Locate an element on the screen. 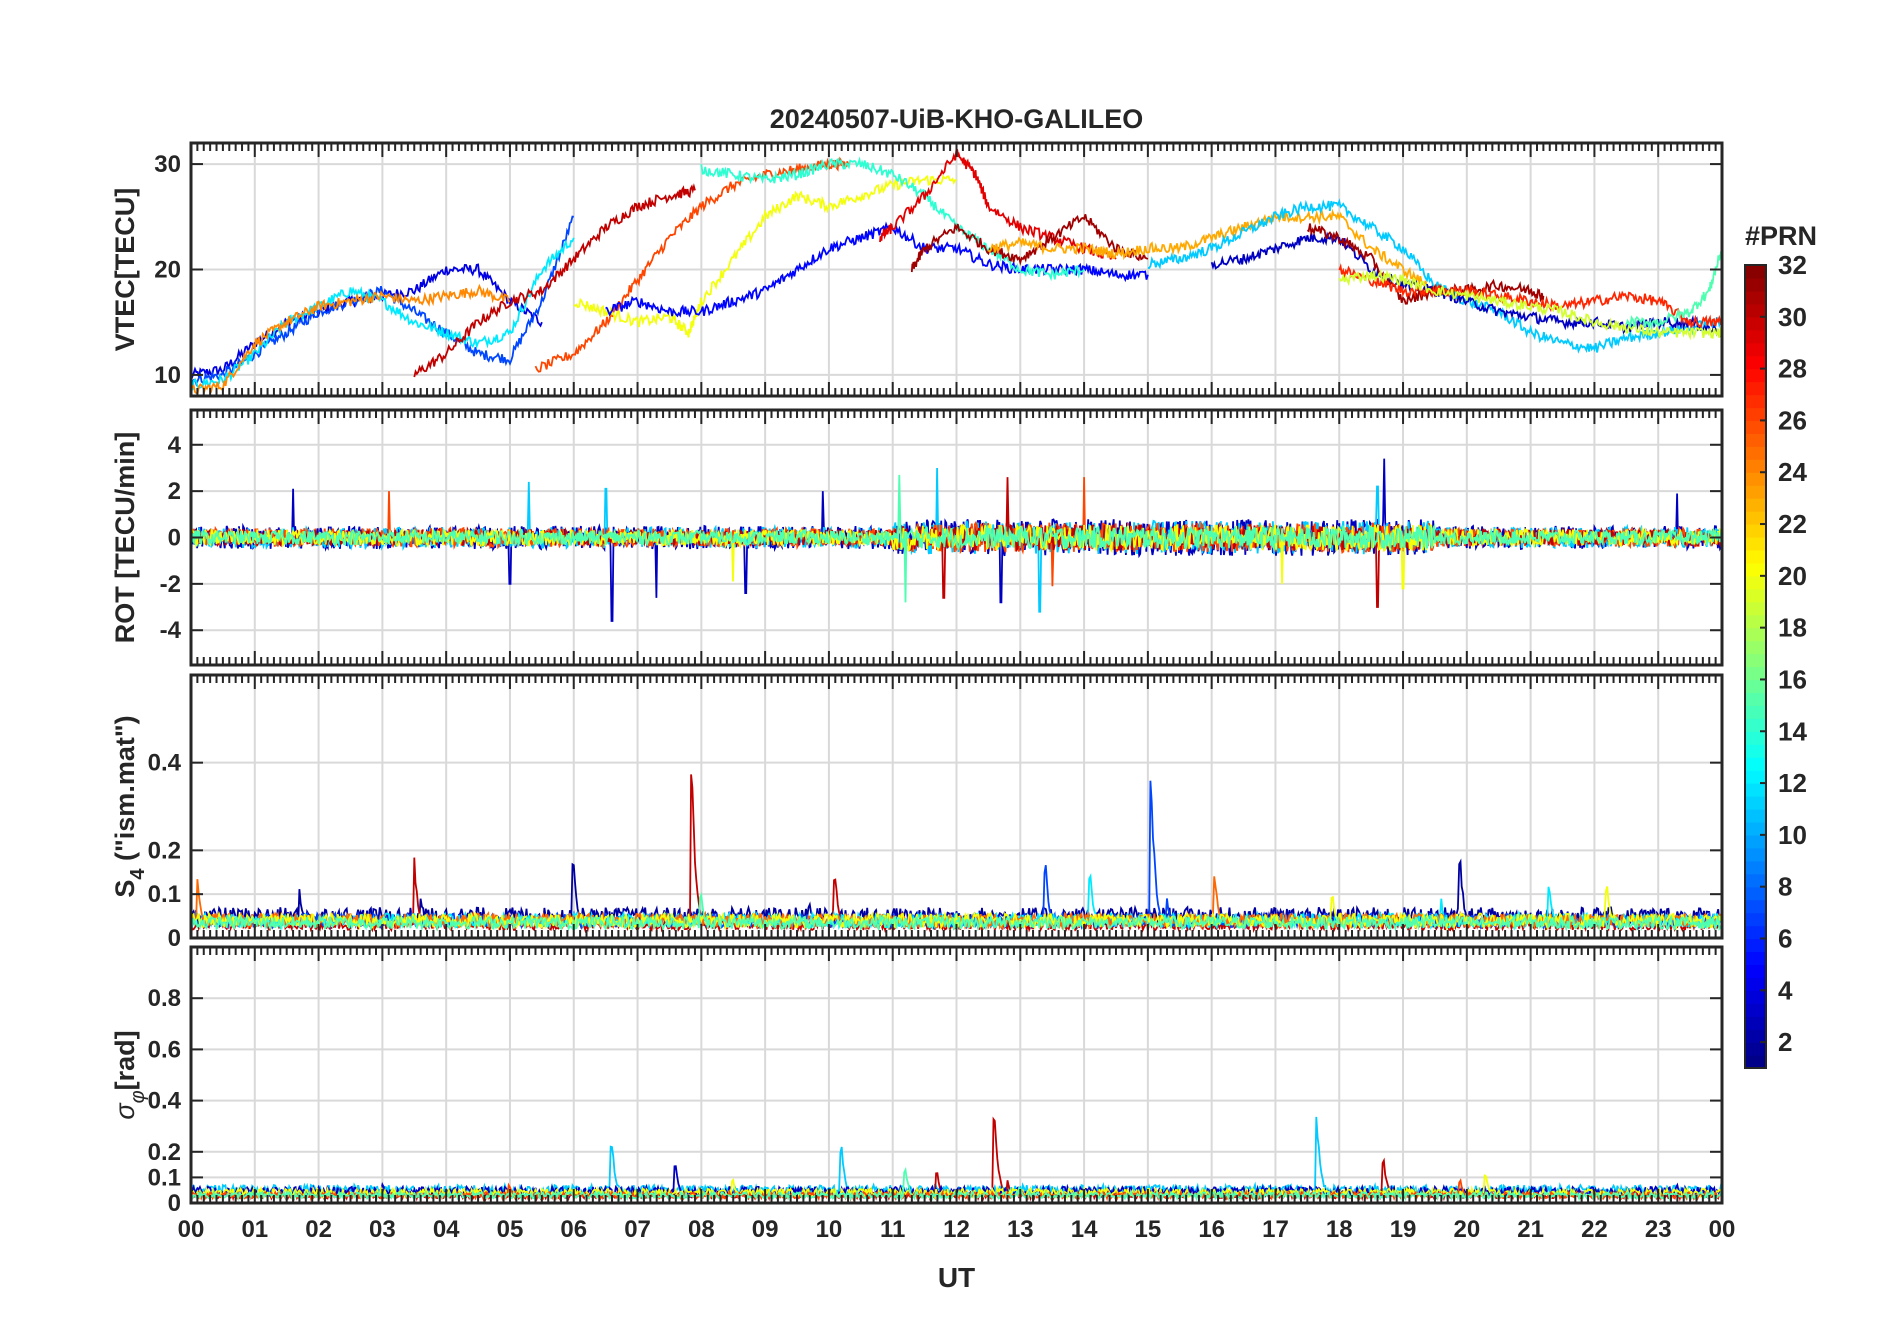 This screenshot has width=1902, height=1330. data-rot is located at coordinates (956, 540).